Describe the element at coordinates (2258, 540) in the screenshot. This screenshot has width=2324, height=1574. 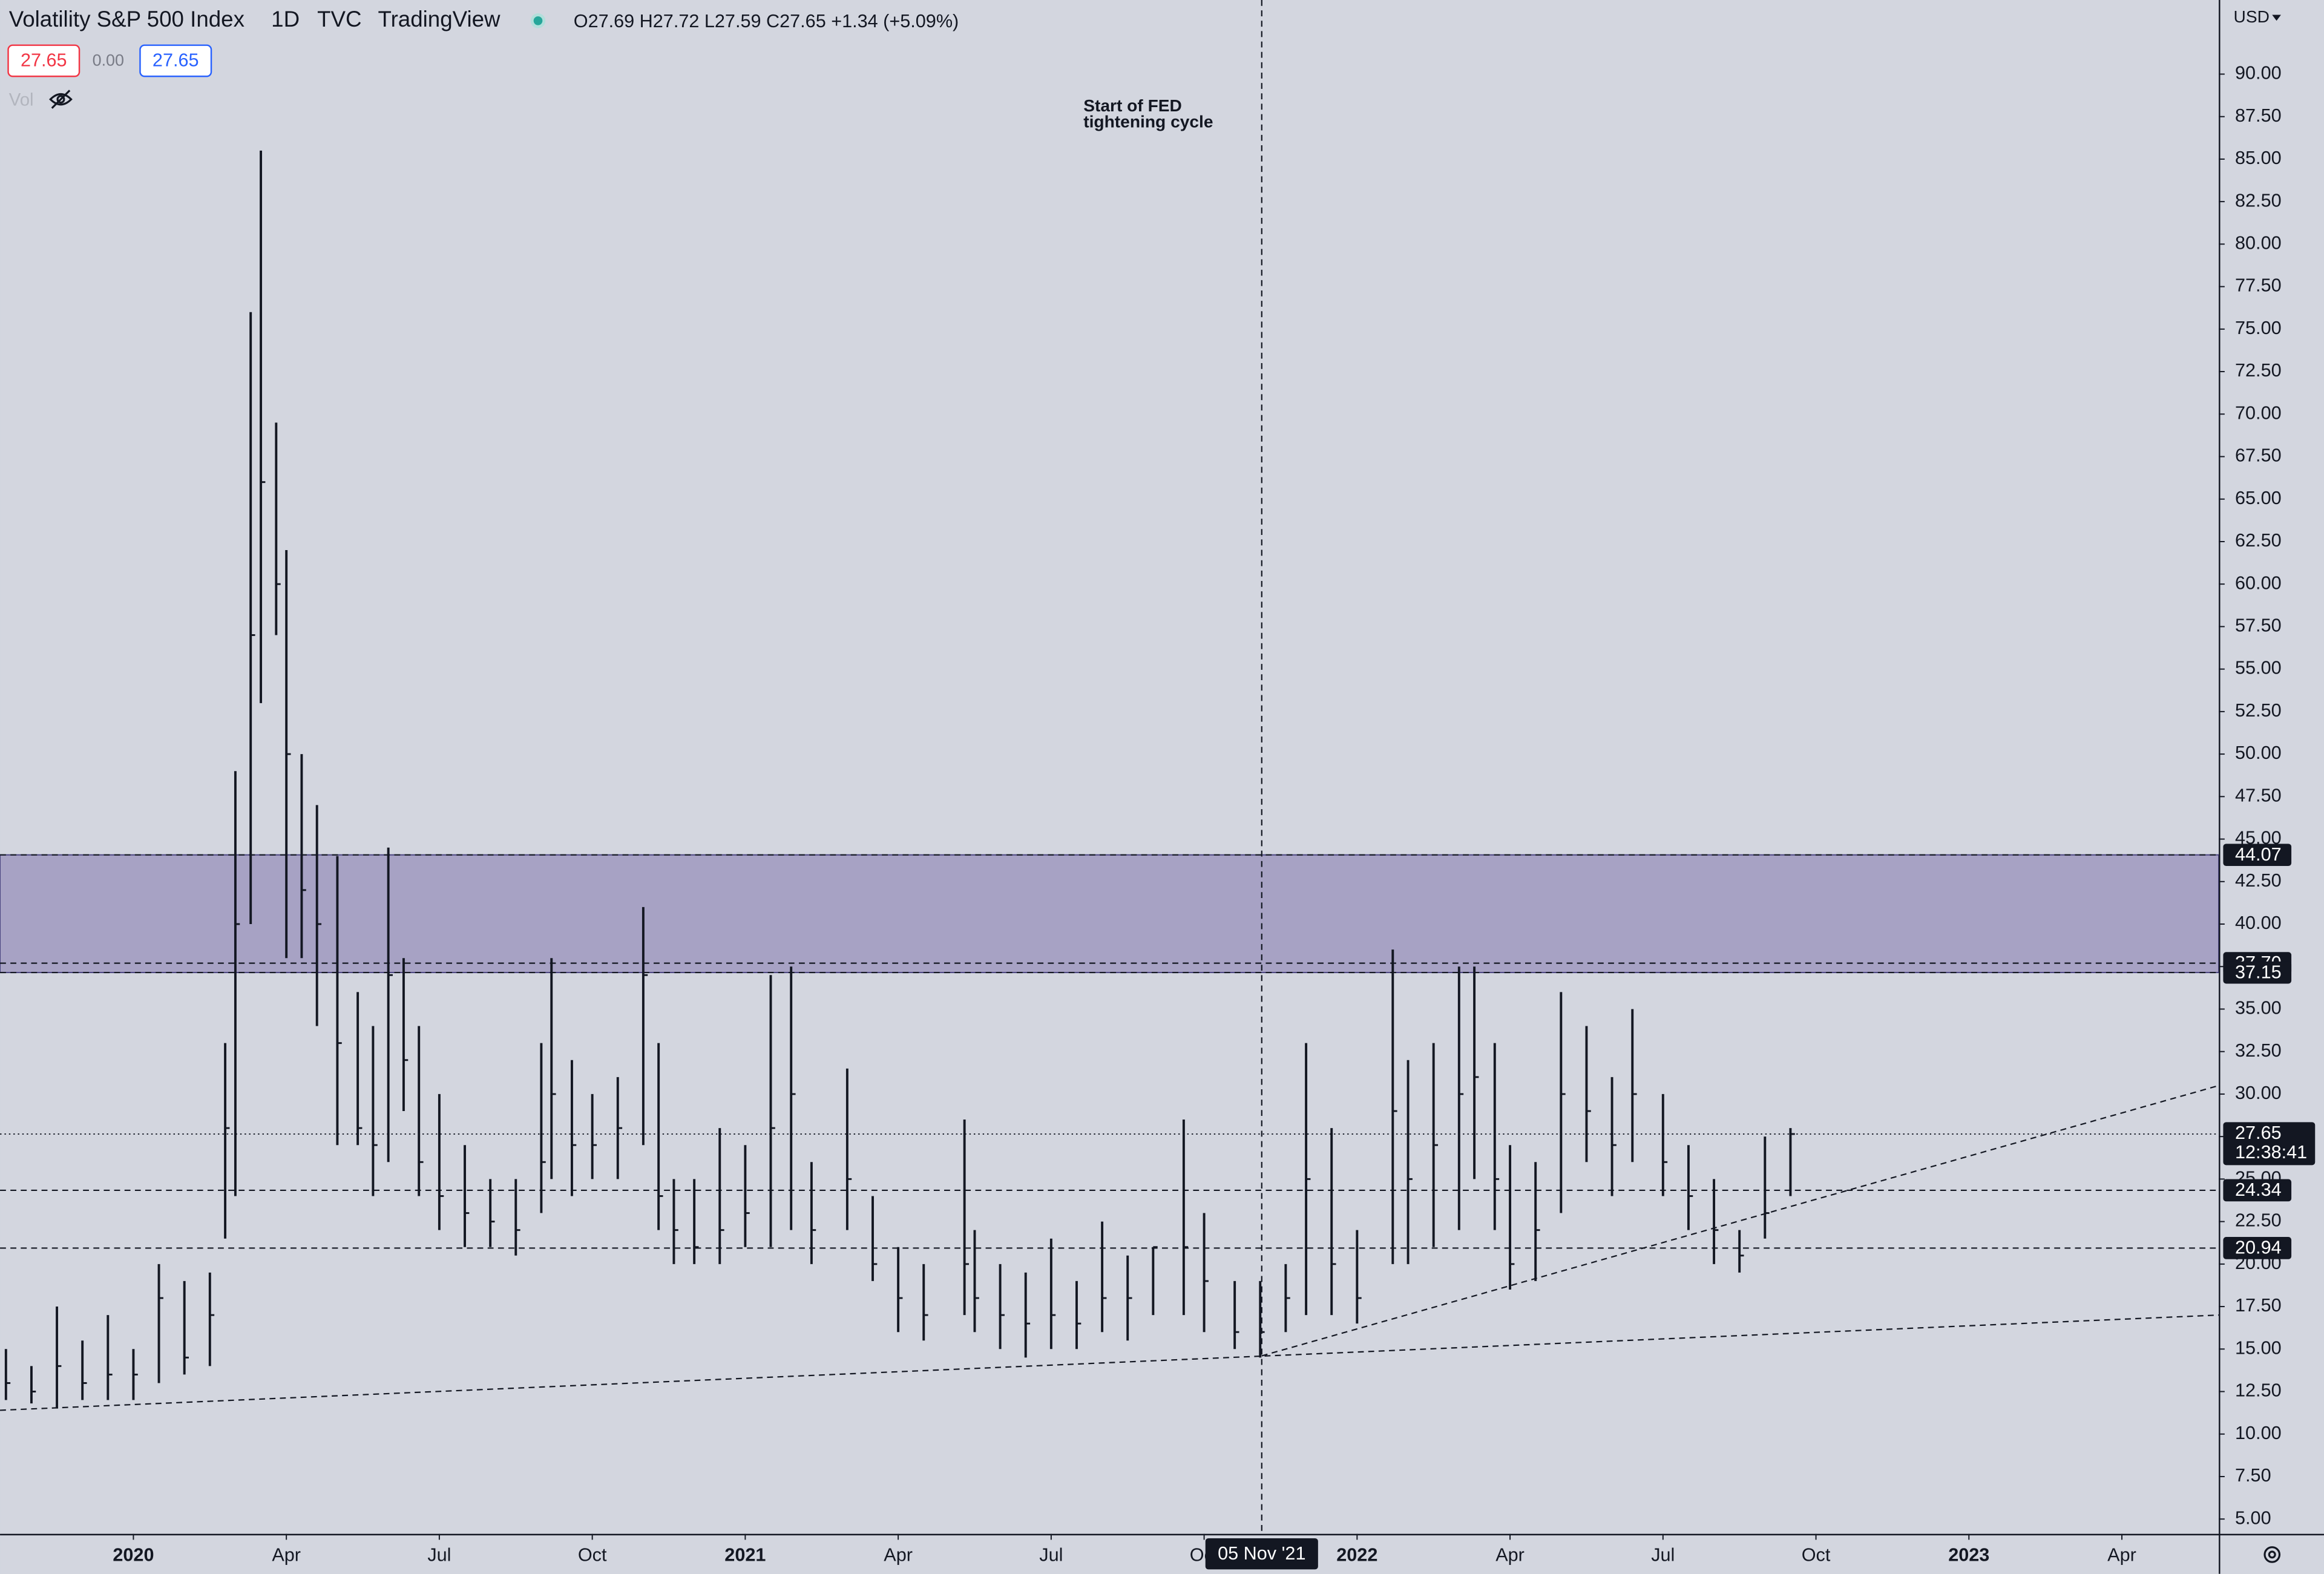
I see `y-tick-label: 62.50` at that location.